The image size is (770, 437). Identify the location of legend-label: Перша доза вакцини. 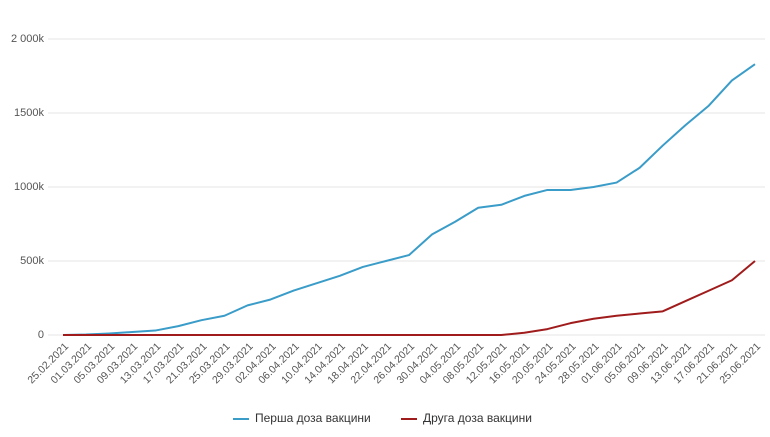
(313, 418).